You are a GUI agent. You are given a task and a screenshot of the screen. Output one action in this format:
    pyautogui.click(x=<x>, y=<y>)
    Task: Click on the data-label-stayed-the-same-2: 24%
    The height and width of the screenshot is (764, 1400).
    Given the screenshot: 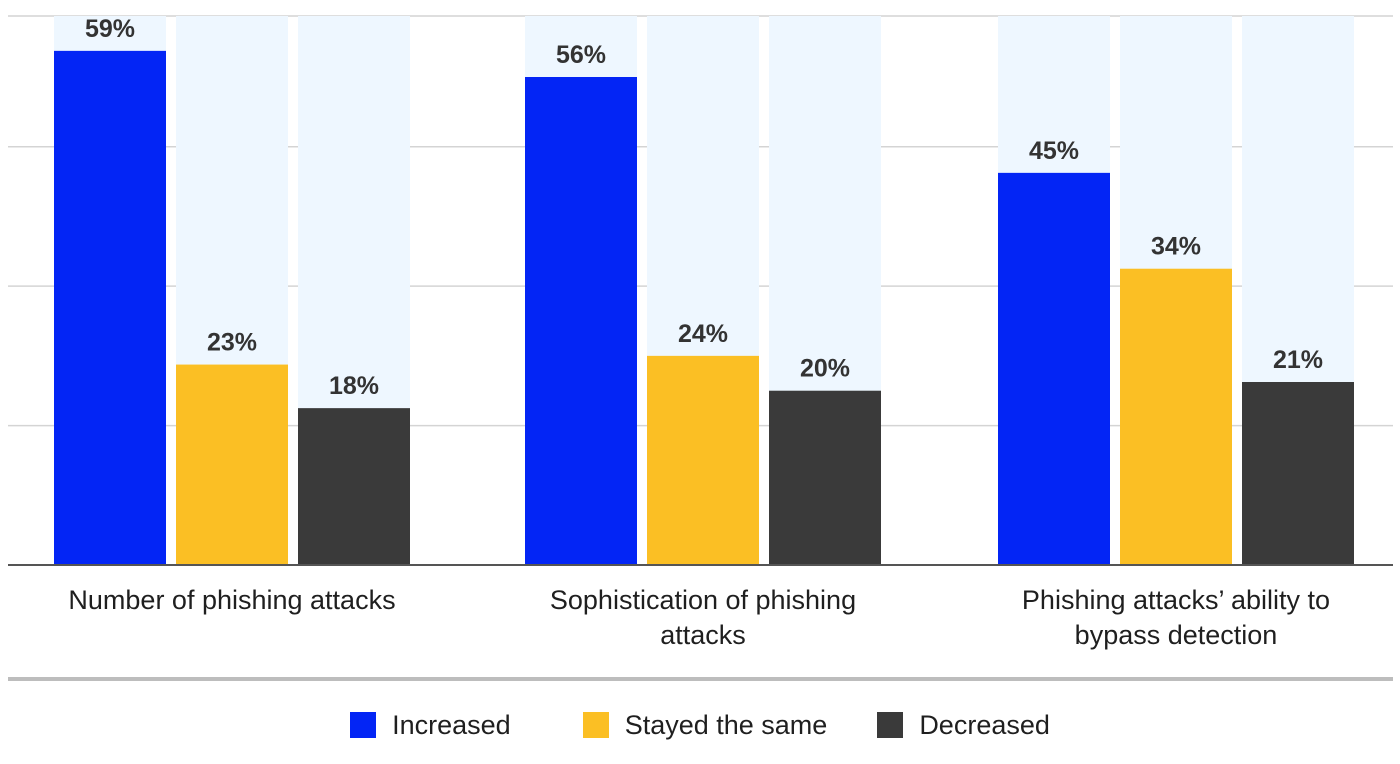 What is the action you would take?
    pyautogui.click(x=703, y=334)
    